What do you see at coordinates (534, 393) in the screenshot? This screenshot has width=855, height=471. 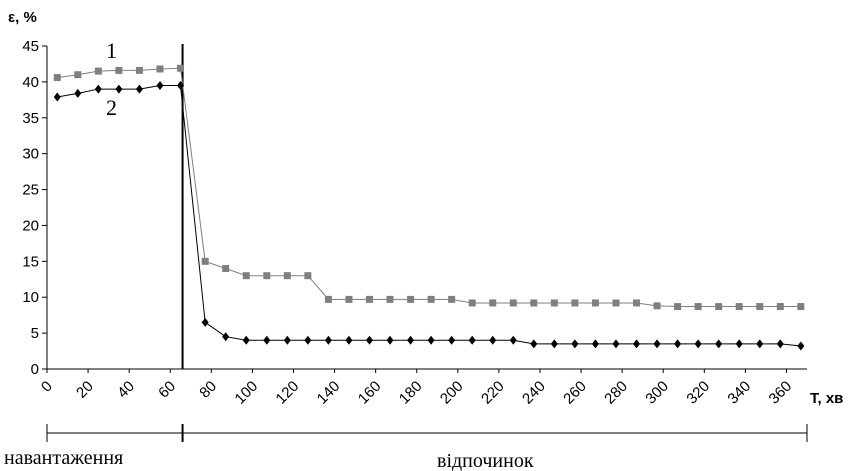 I see `x-tick-label: 240` at bounding box center [534, 393].